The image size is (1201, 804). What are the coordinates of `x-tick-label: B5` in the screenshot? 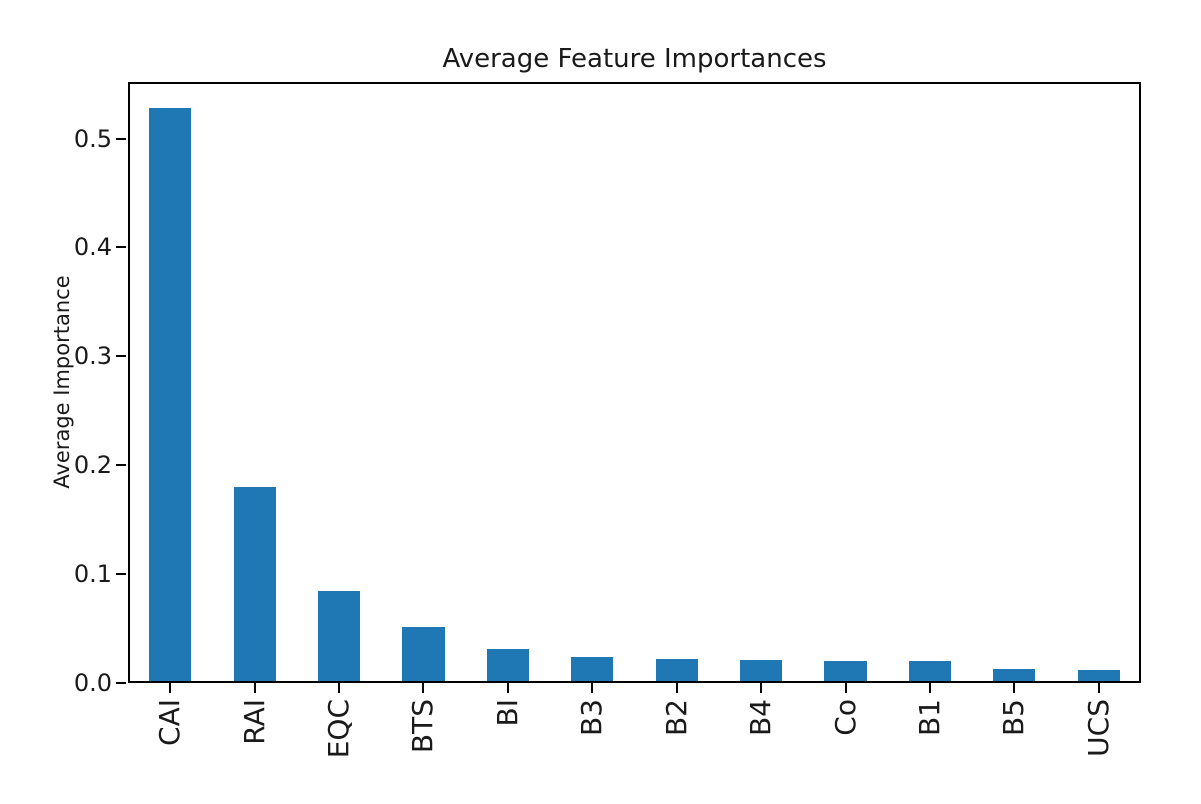 It's located at (1014, 718).